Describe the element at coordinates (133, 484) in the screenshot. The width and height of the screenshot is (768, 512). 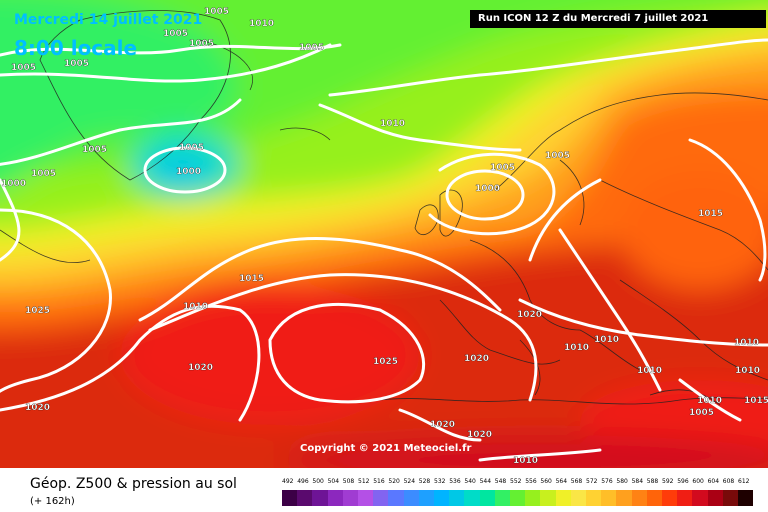
I see `map-variable-title: Géop. Z500 & pression au sol` at that location.